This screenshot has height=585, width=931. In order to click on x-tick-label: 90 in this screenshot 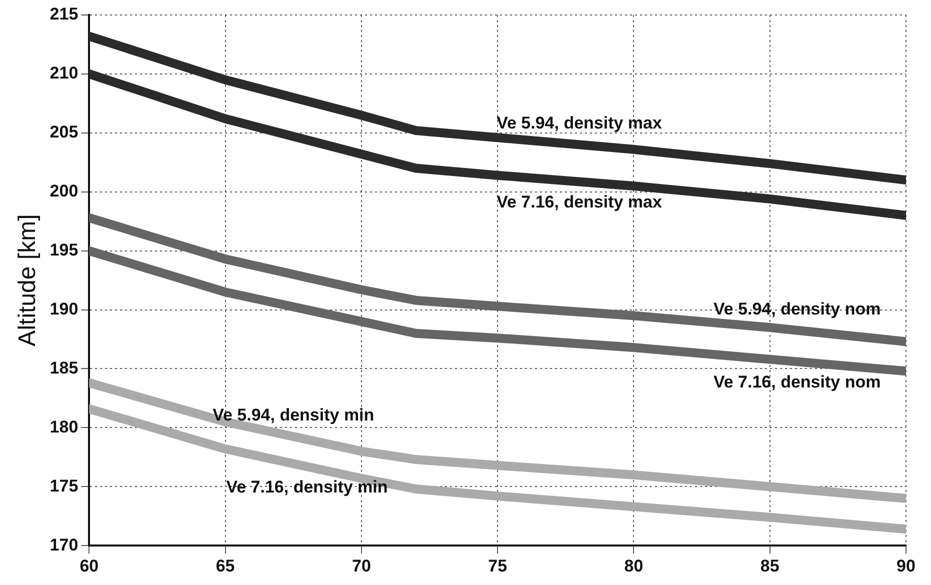, I will do `click(906, 566)`.